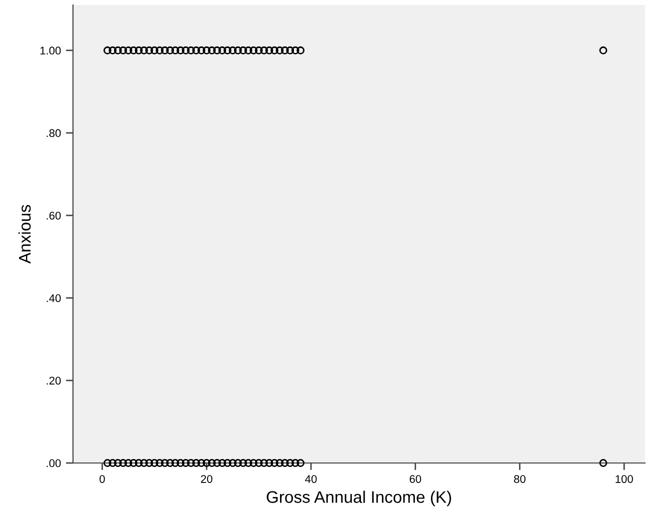 The width and height of the screenshot is (646, 521). What do you see at coordinates (102, 479) in the screenshot?
I see `x-tick-label: 0` at bounding box center [102, 479].